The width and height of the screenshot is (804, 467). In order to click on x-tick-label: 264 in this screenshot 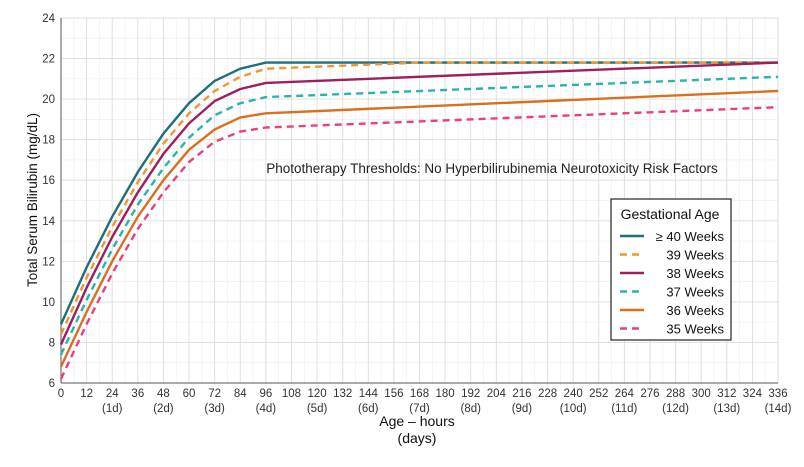, I will do `click(625, 394)`.